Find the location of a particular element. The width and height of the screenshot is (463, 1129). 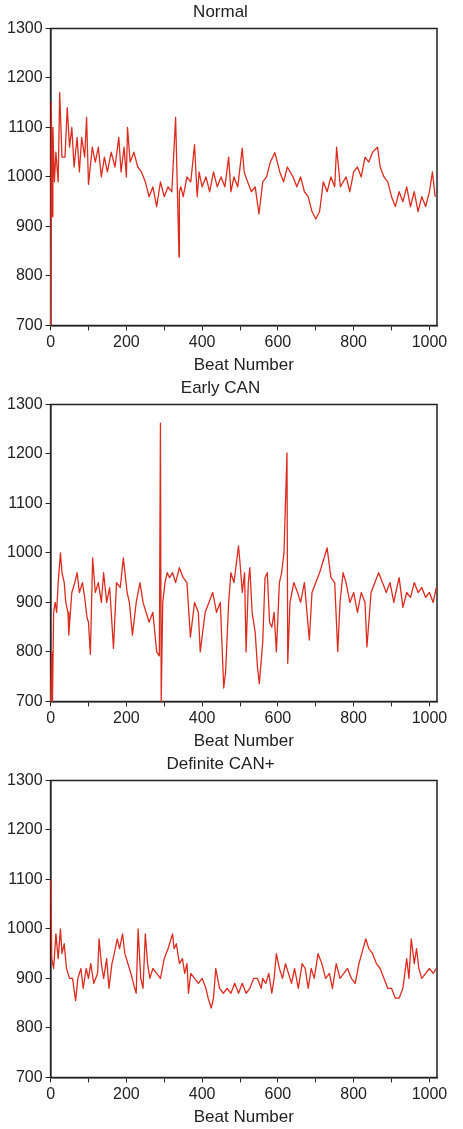

chart-title: Normal is located at coordinates (220, 11).